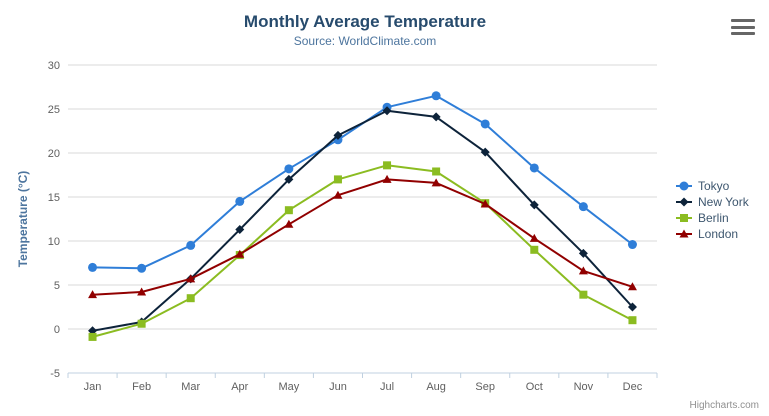 This screenshot has height=416, width=769. Describe the element at coordinates (93, 387) in the screenshot. I see `x-tick-label: Jan` at that location.